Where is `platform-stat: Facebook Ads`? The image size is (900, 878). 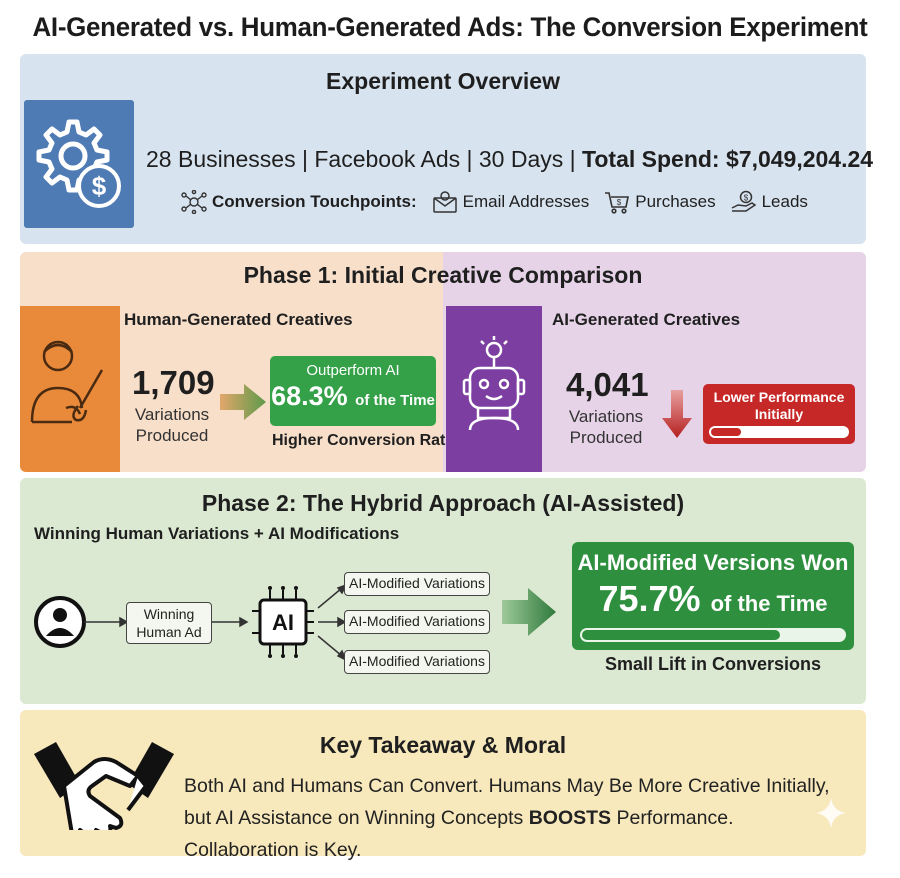
platform-stat: Facebook Ads is located at coordinates (387, 159).